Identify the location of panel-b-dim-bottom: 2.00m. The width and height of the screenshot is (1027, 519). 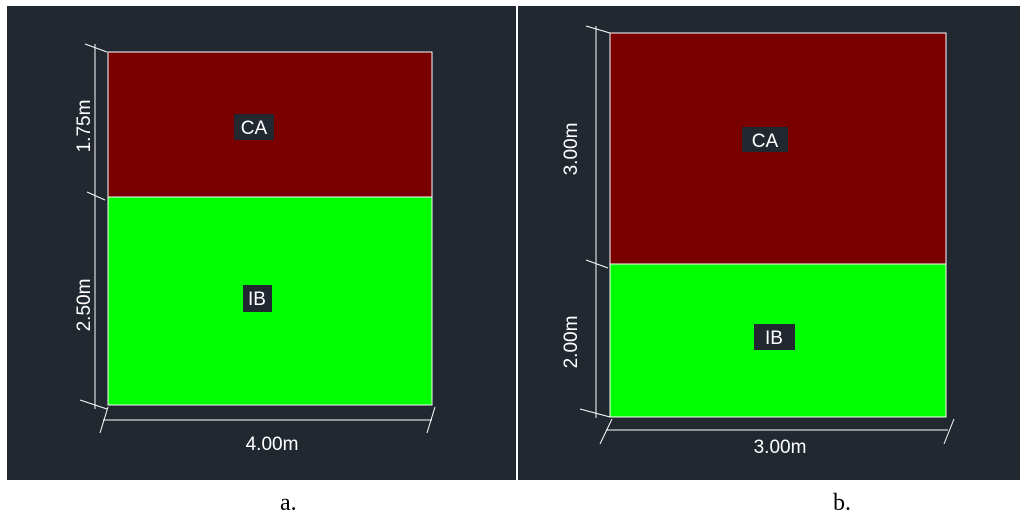
(571, 342).